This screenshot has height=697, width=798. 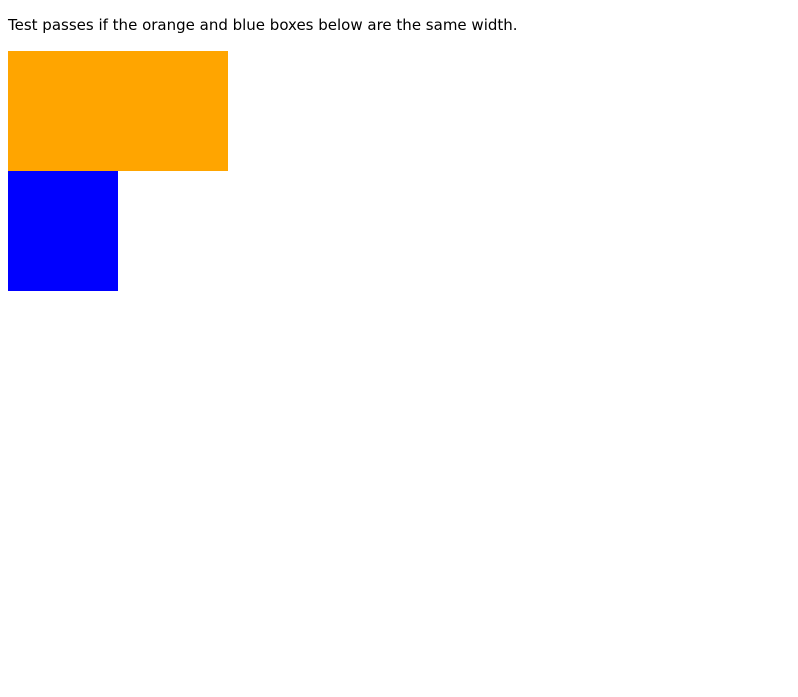 What do you see at coordinates (118, 111) in the screenshot?
I see `orange-box` at bounding box center [118, 111].